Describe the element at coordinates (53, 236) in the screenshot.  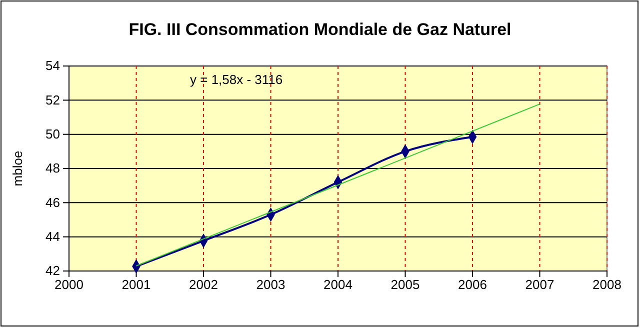
I see `y-tick-label: 44` at that location.